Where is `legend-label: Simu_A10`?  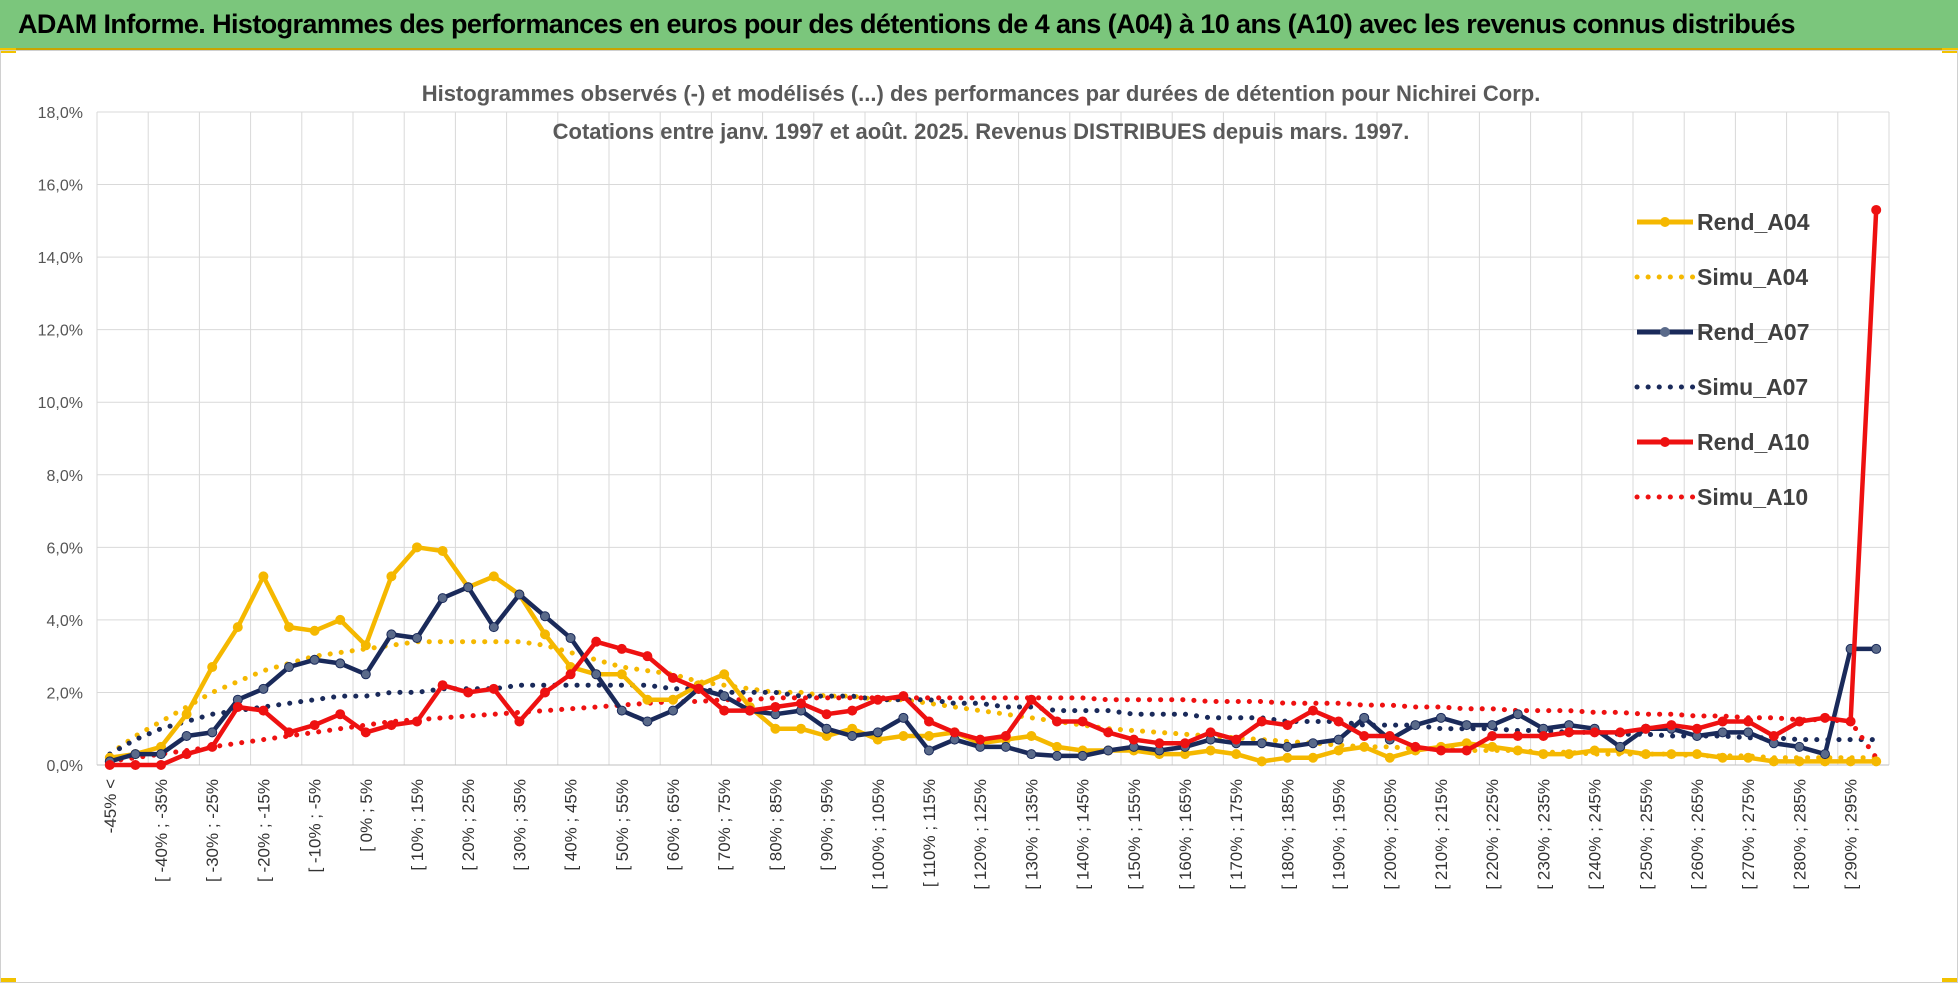 legend-label: Simu_A10 is located at coordinates (1752, 497).